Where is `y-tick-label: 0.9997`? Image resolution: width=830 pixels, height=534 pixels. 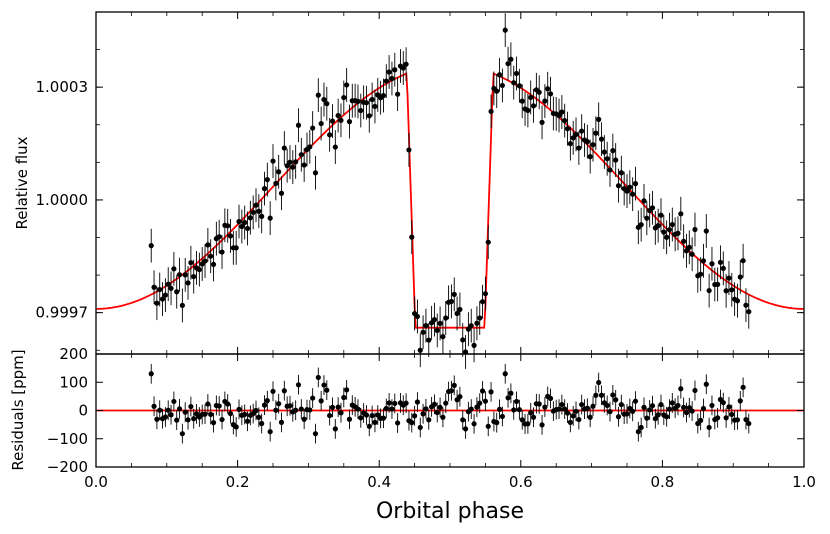 y-tick-label: 0.9997 is located at coordinates (62, 313).